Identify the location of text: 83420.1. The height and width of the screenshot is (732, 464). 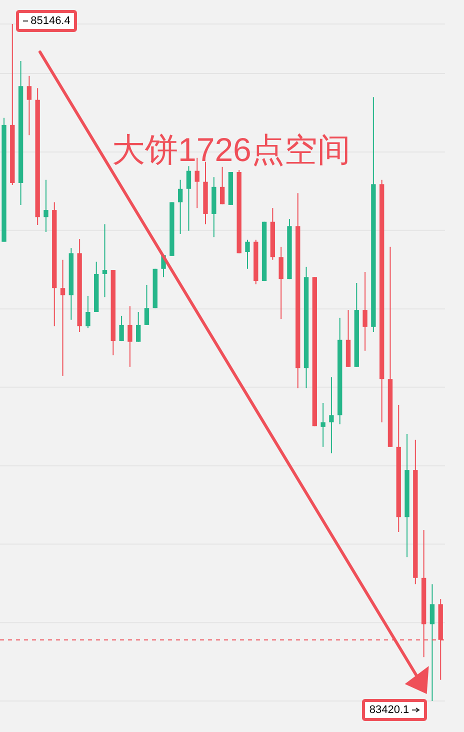
(389, 710).